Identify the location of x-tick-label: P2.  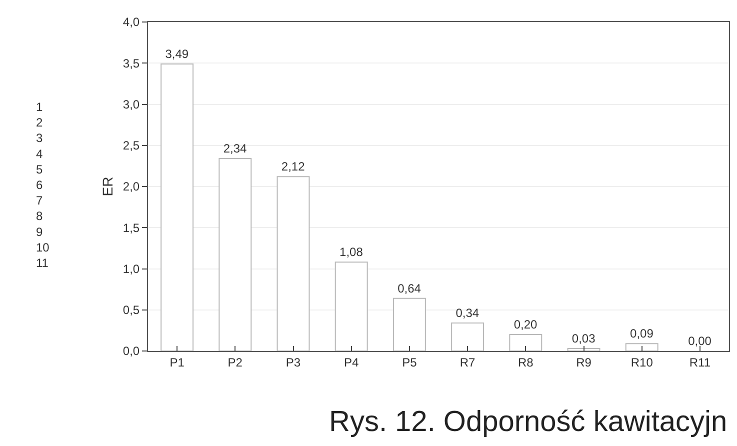
(235, 362).